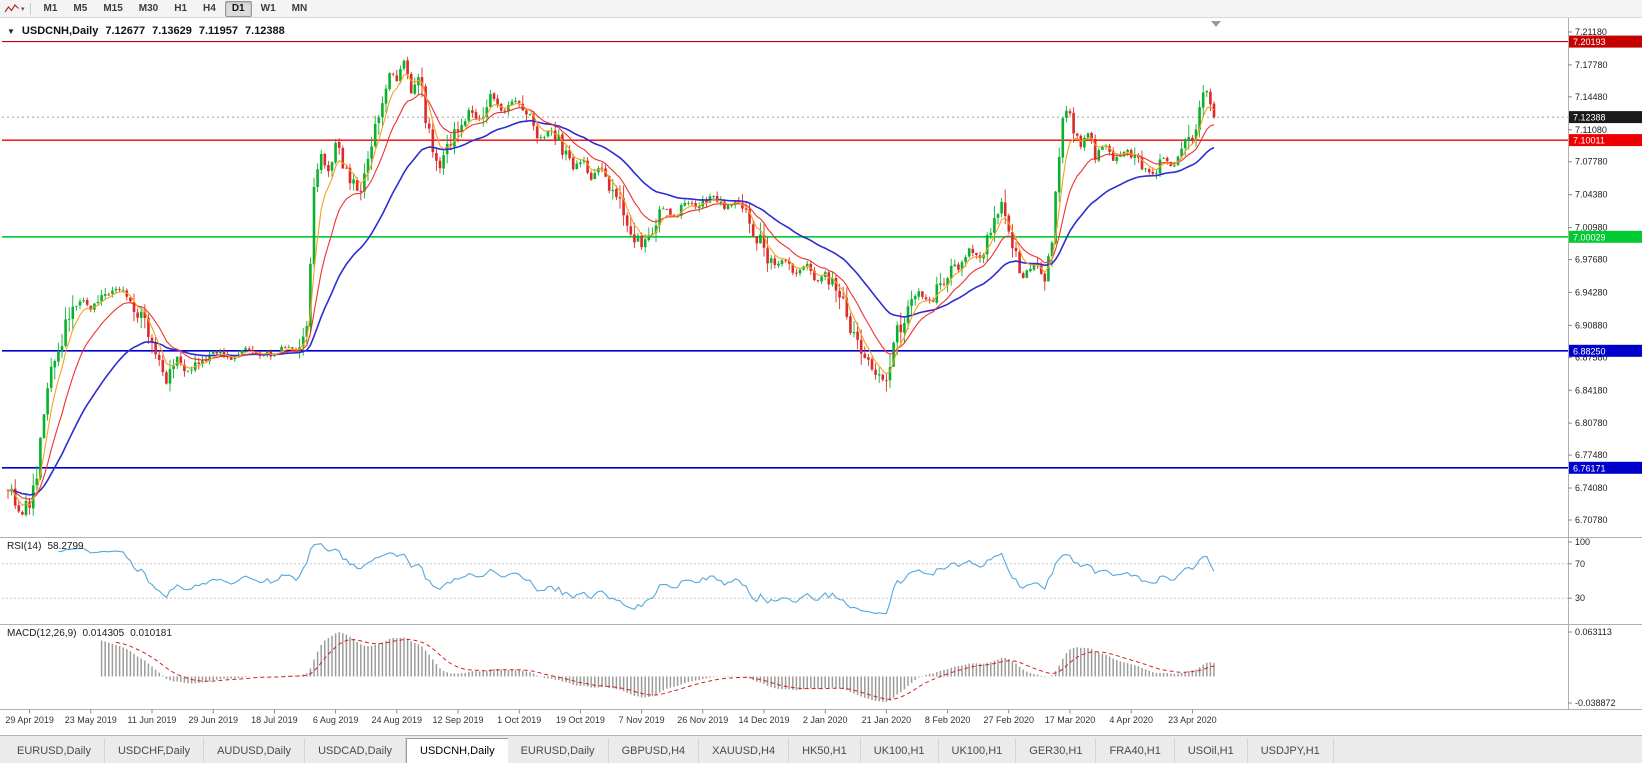 The width and height of the screenshot is (1642, 763). Describe the element at coordinates (148, 8) in the screenshot. I see `timeframe-m30: M30` at that location.